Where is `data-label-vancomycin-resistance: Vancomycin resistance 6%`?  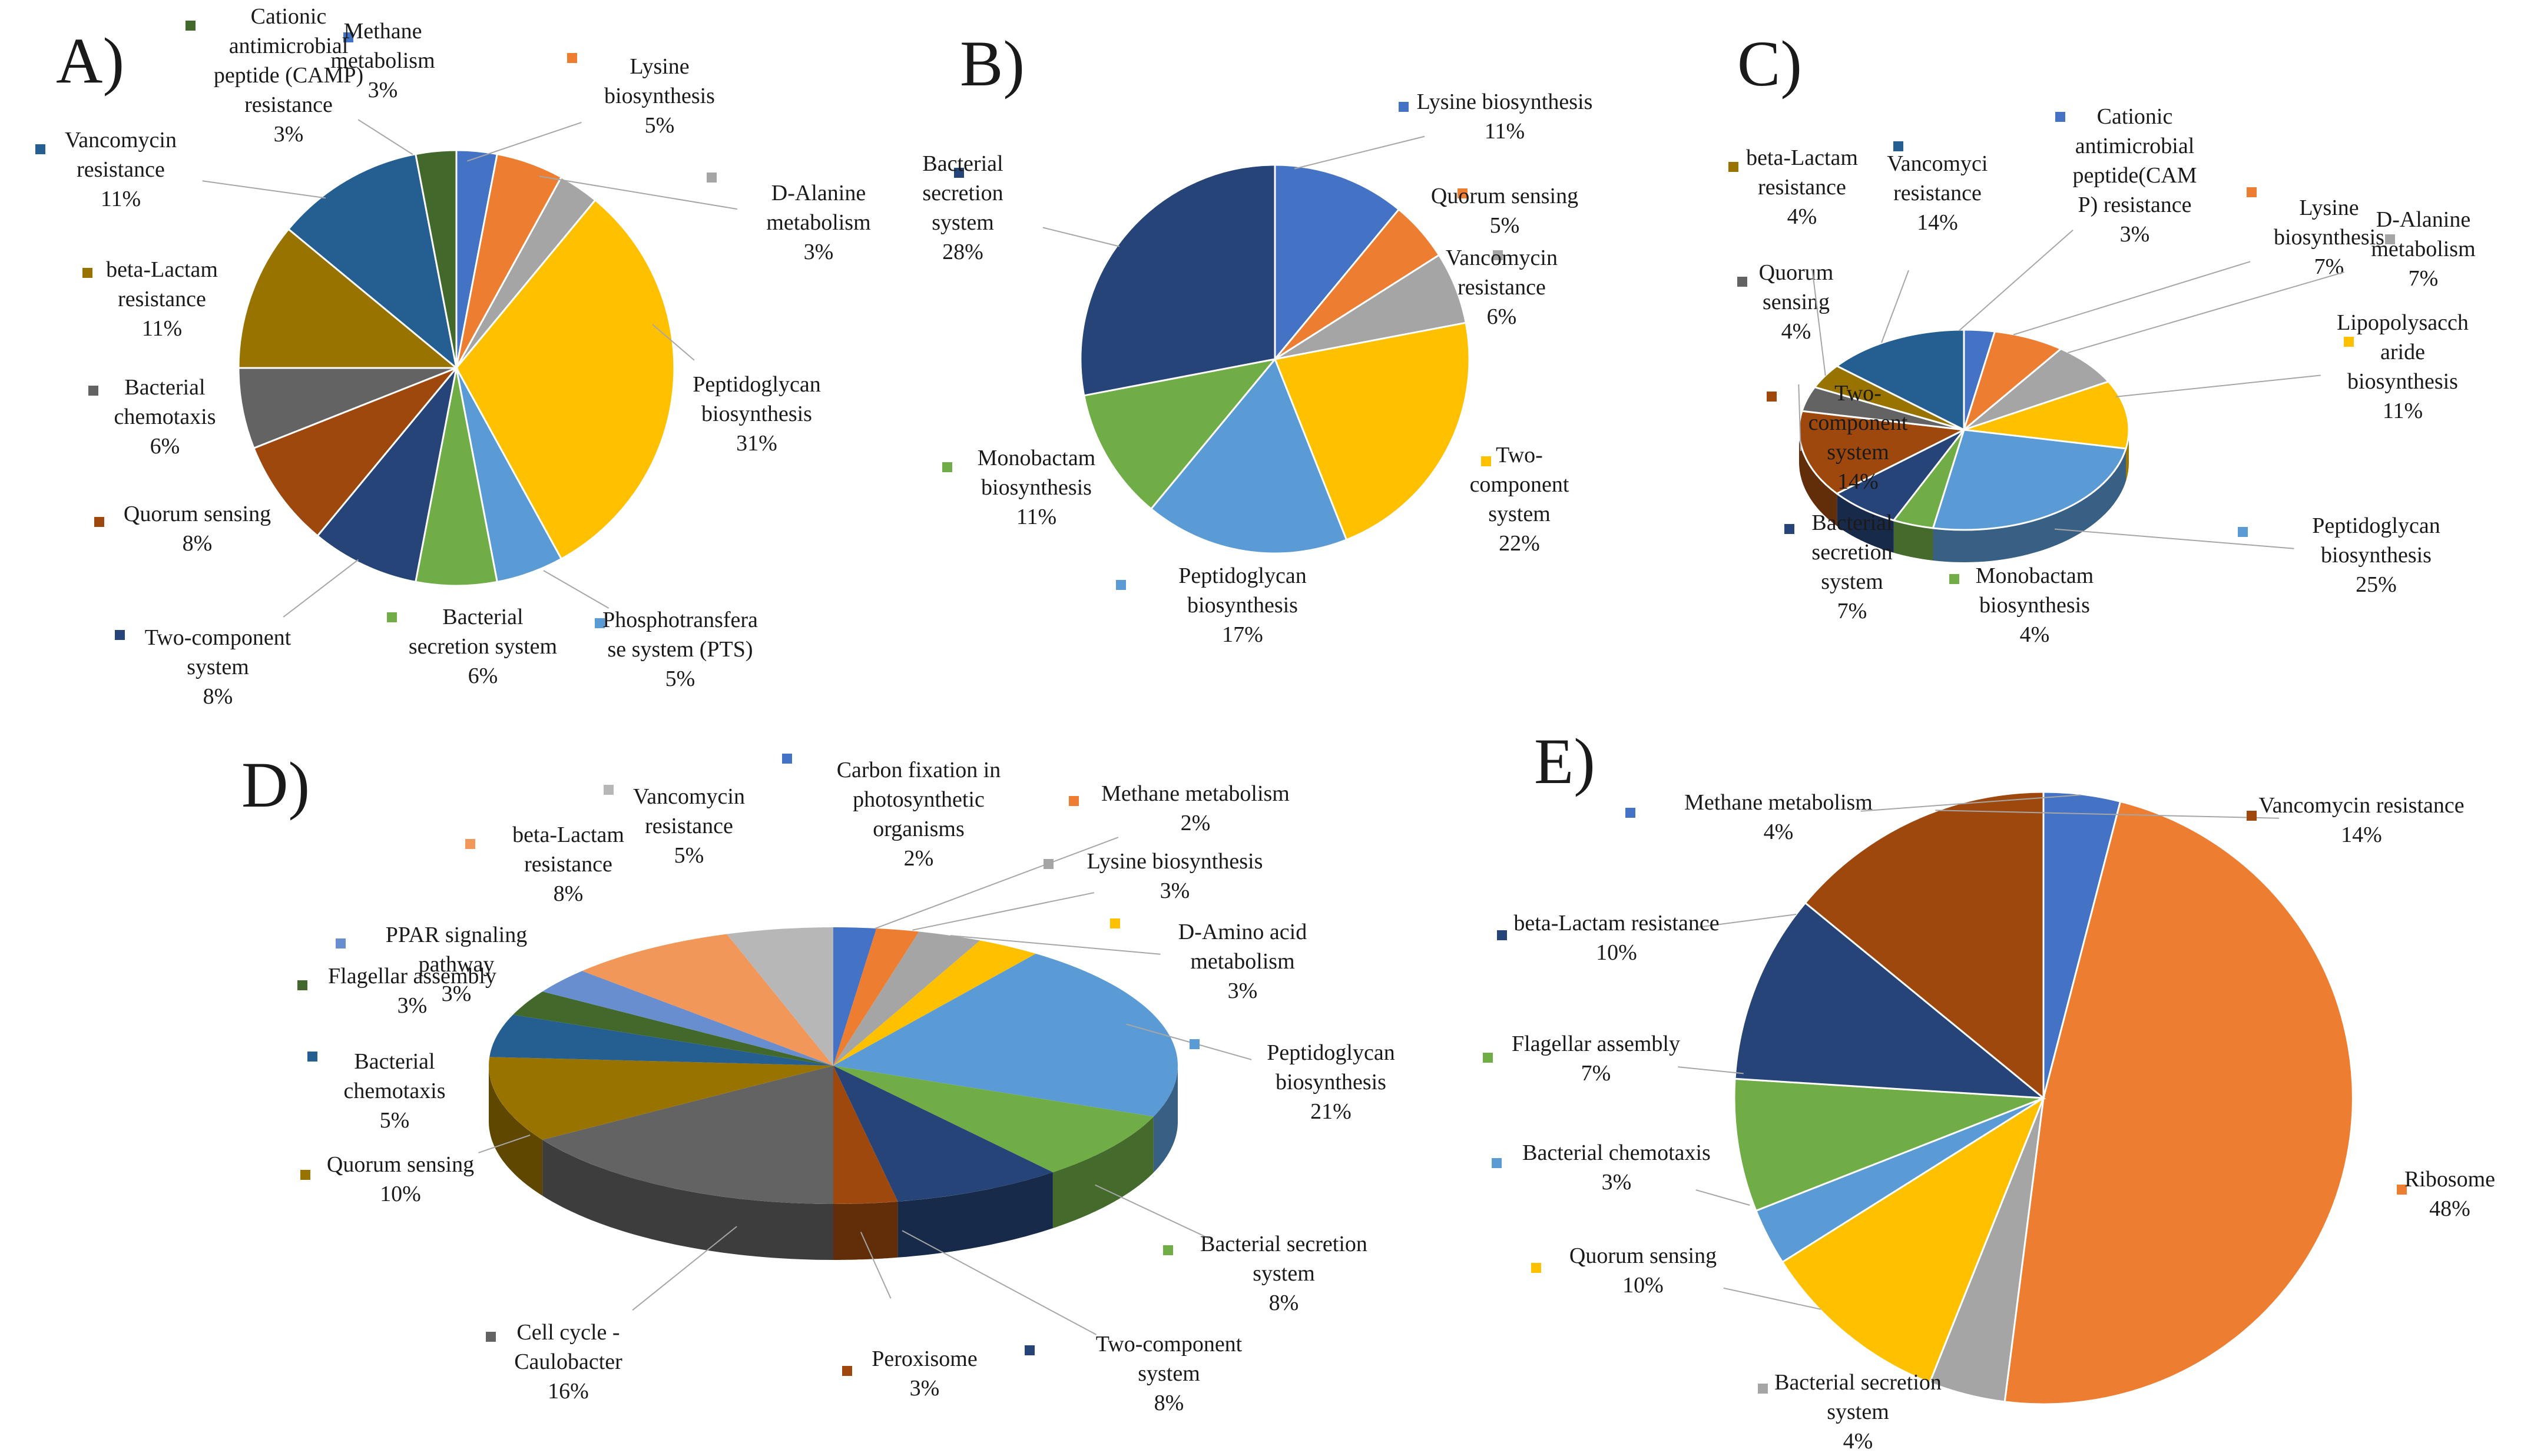 data-label-vancomycin-resistance: Vancomycin resistance 6% is located at coordinates (1502, 288).